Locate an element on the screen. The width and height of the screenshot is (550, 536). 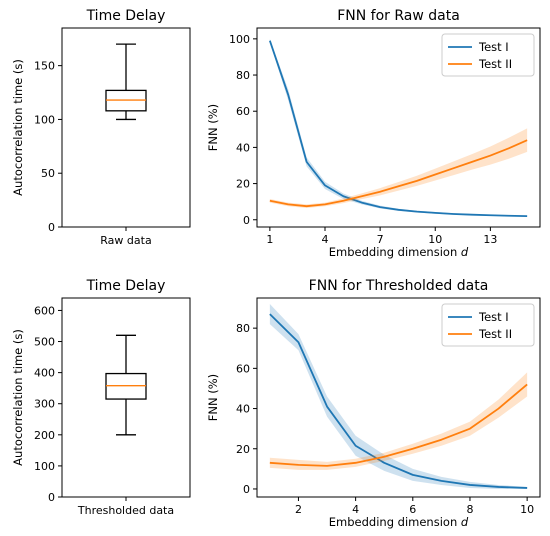
chart-title: FNN for Raw data is located at coordinates (398, 16).